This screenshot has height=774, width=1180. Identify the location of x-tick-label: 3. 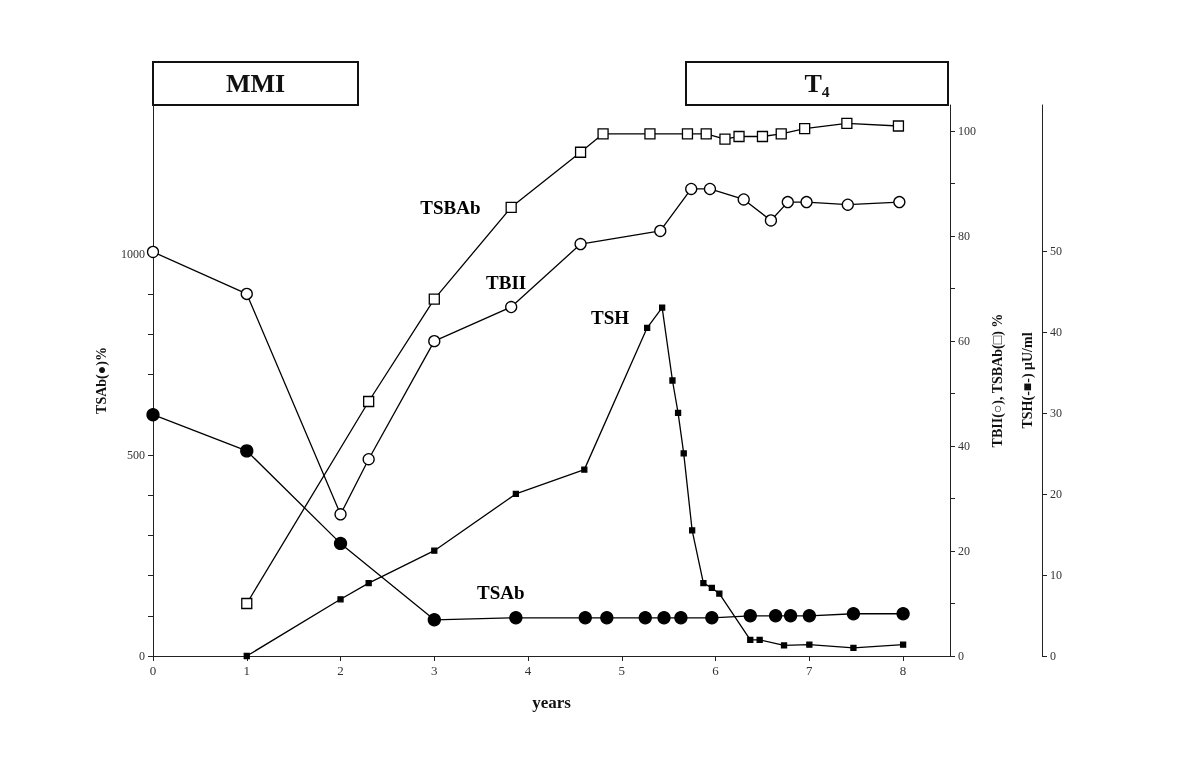
(434, 670).